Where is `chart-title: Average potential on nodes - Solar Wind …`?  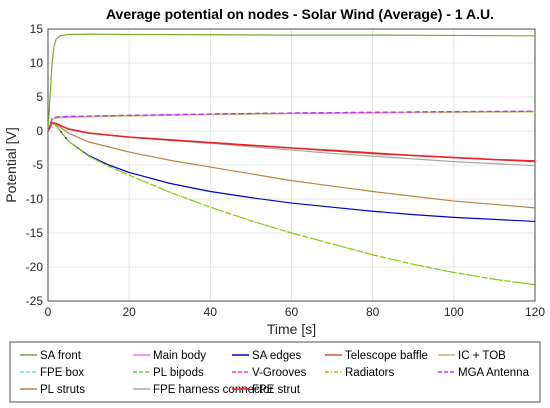 chart-title: Average potential on nodes - Solar Wind … is located at coordinates (300, 14).